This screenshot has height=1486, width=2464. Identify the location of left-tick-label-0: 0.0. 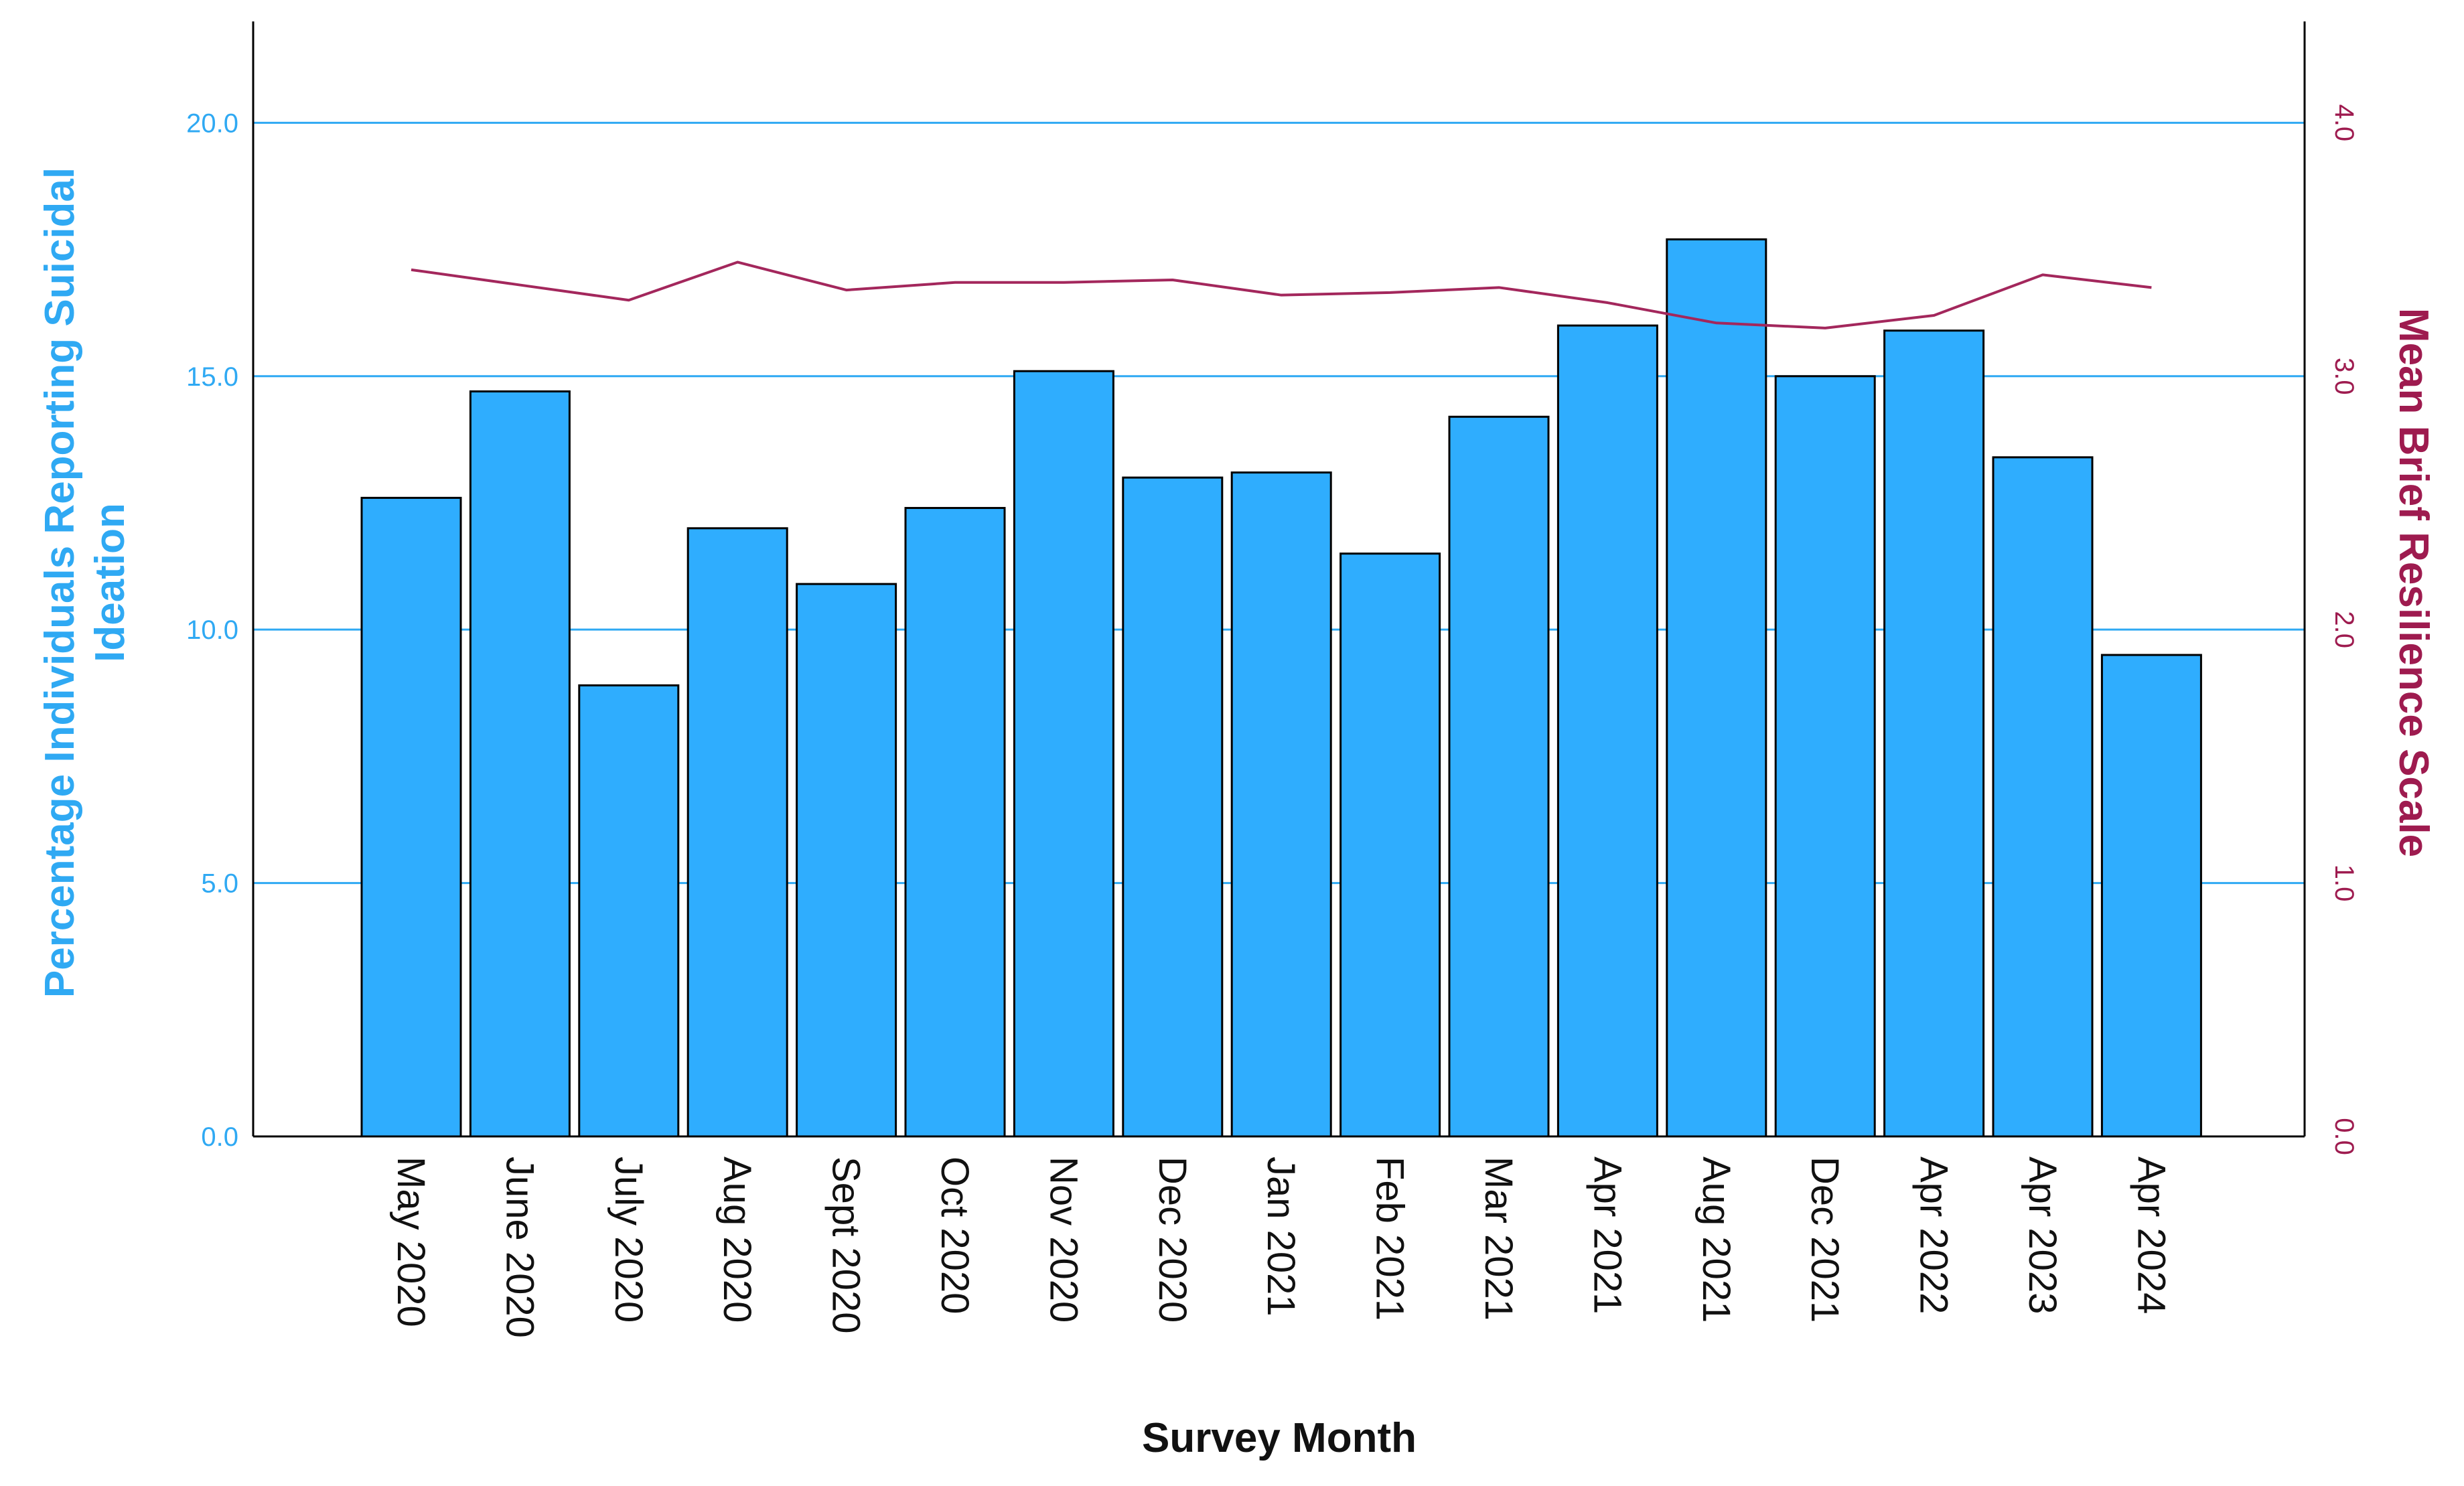
(219, 1137).